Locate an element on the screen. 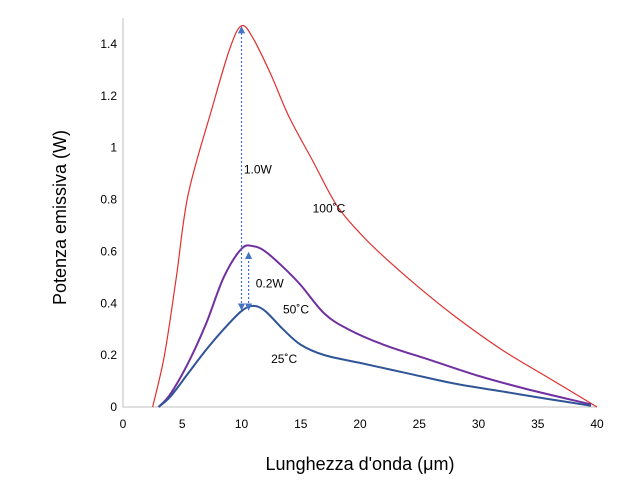 The height and width of the screenshot is (500, 624). series-label-layer: 100˚C 50˚C 25˚C is located at coordinates (308, 284).